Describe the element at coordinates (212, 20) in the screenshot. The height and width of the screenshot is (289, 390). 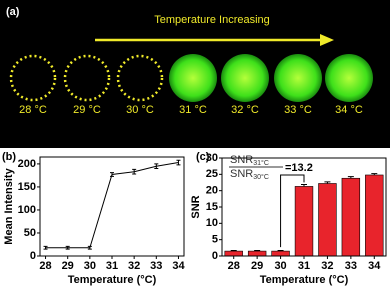
I see `caption: Temperature Increasing` at that location.